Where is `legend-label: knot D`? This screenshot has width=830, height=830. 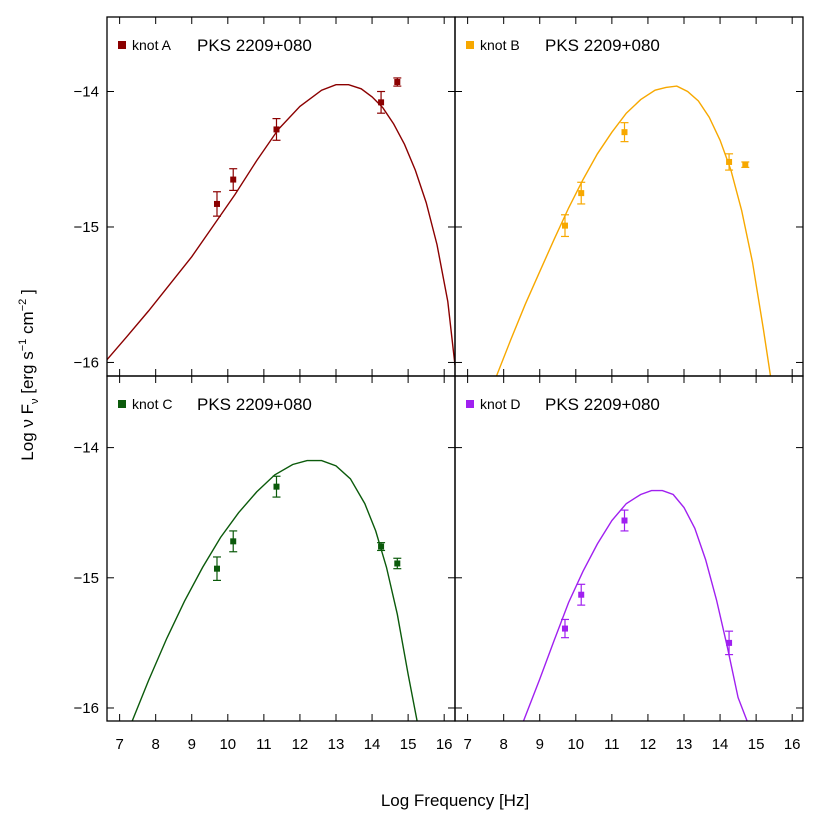
legend-label: knot D is located at coordinates (500, 404).